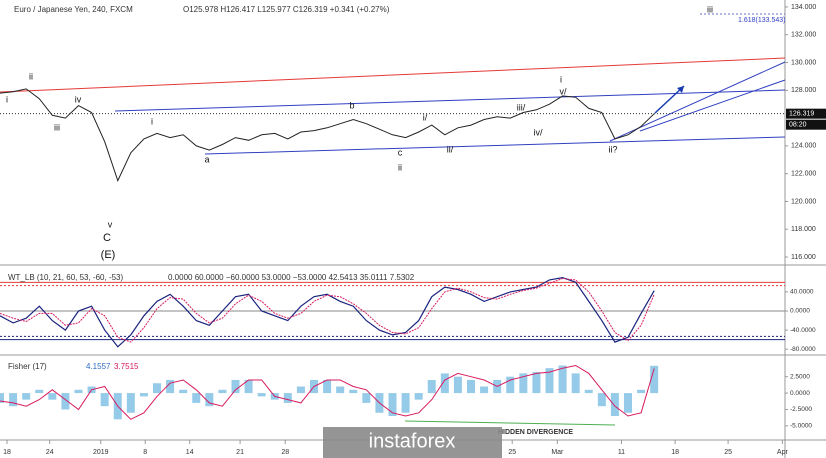 The height and width of the screenshot is (458, 826). I want to click on y-tick-label: 2.5000, so click(800, 376).